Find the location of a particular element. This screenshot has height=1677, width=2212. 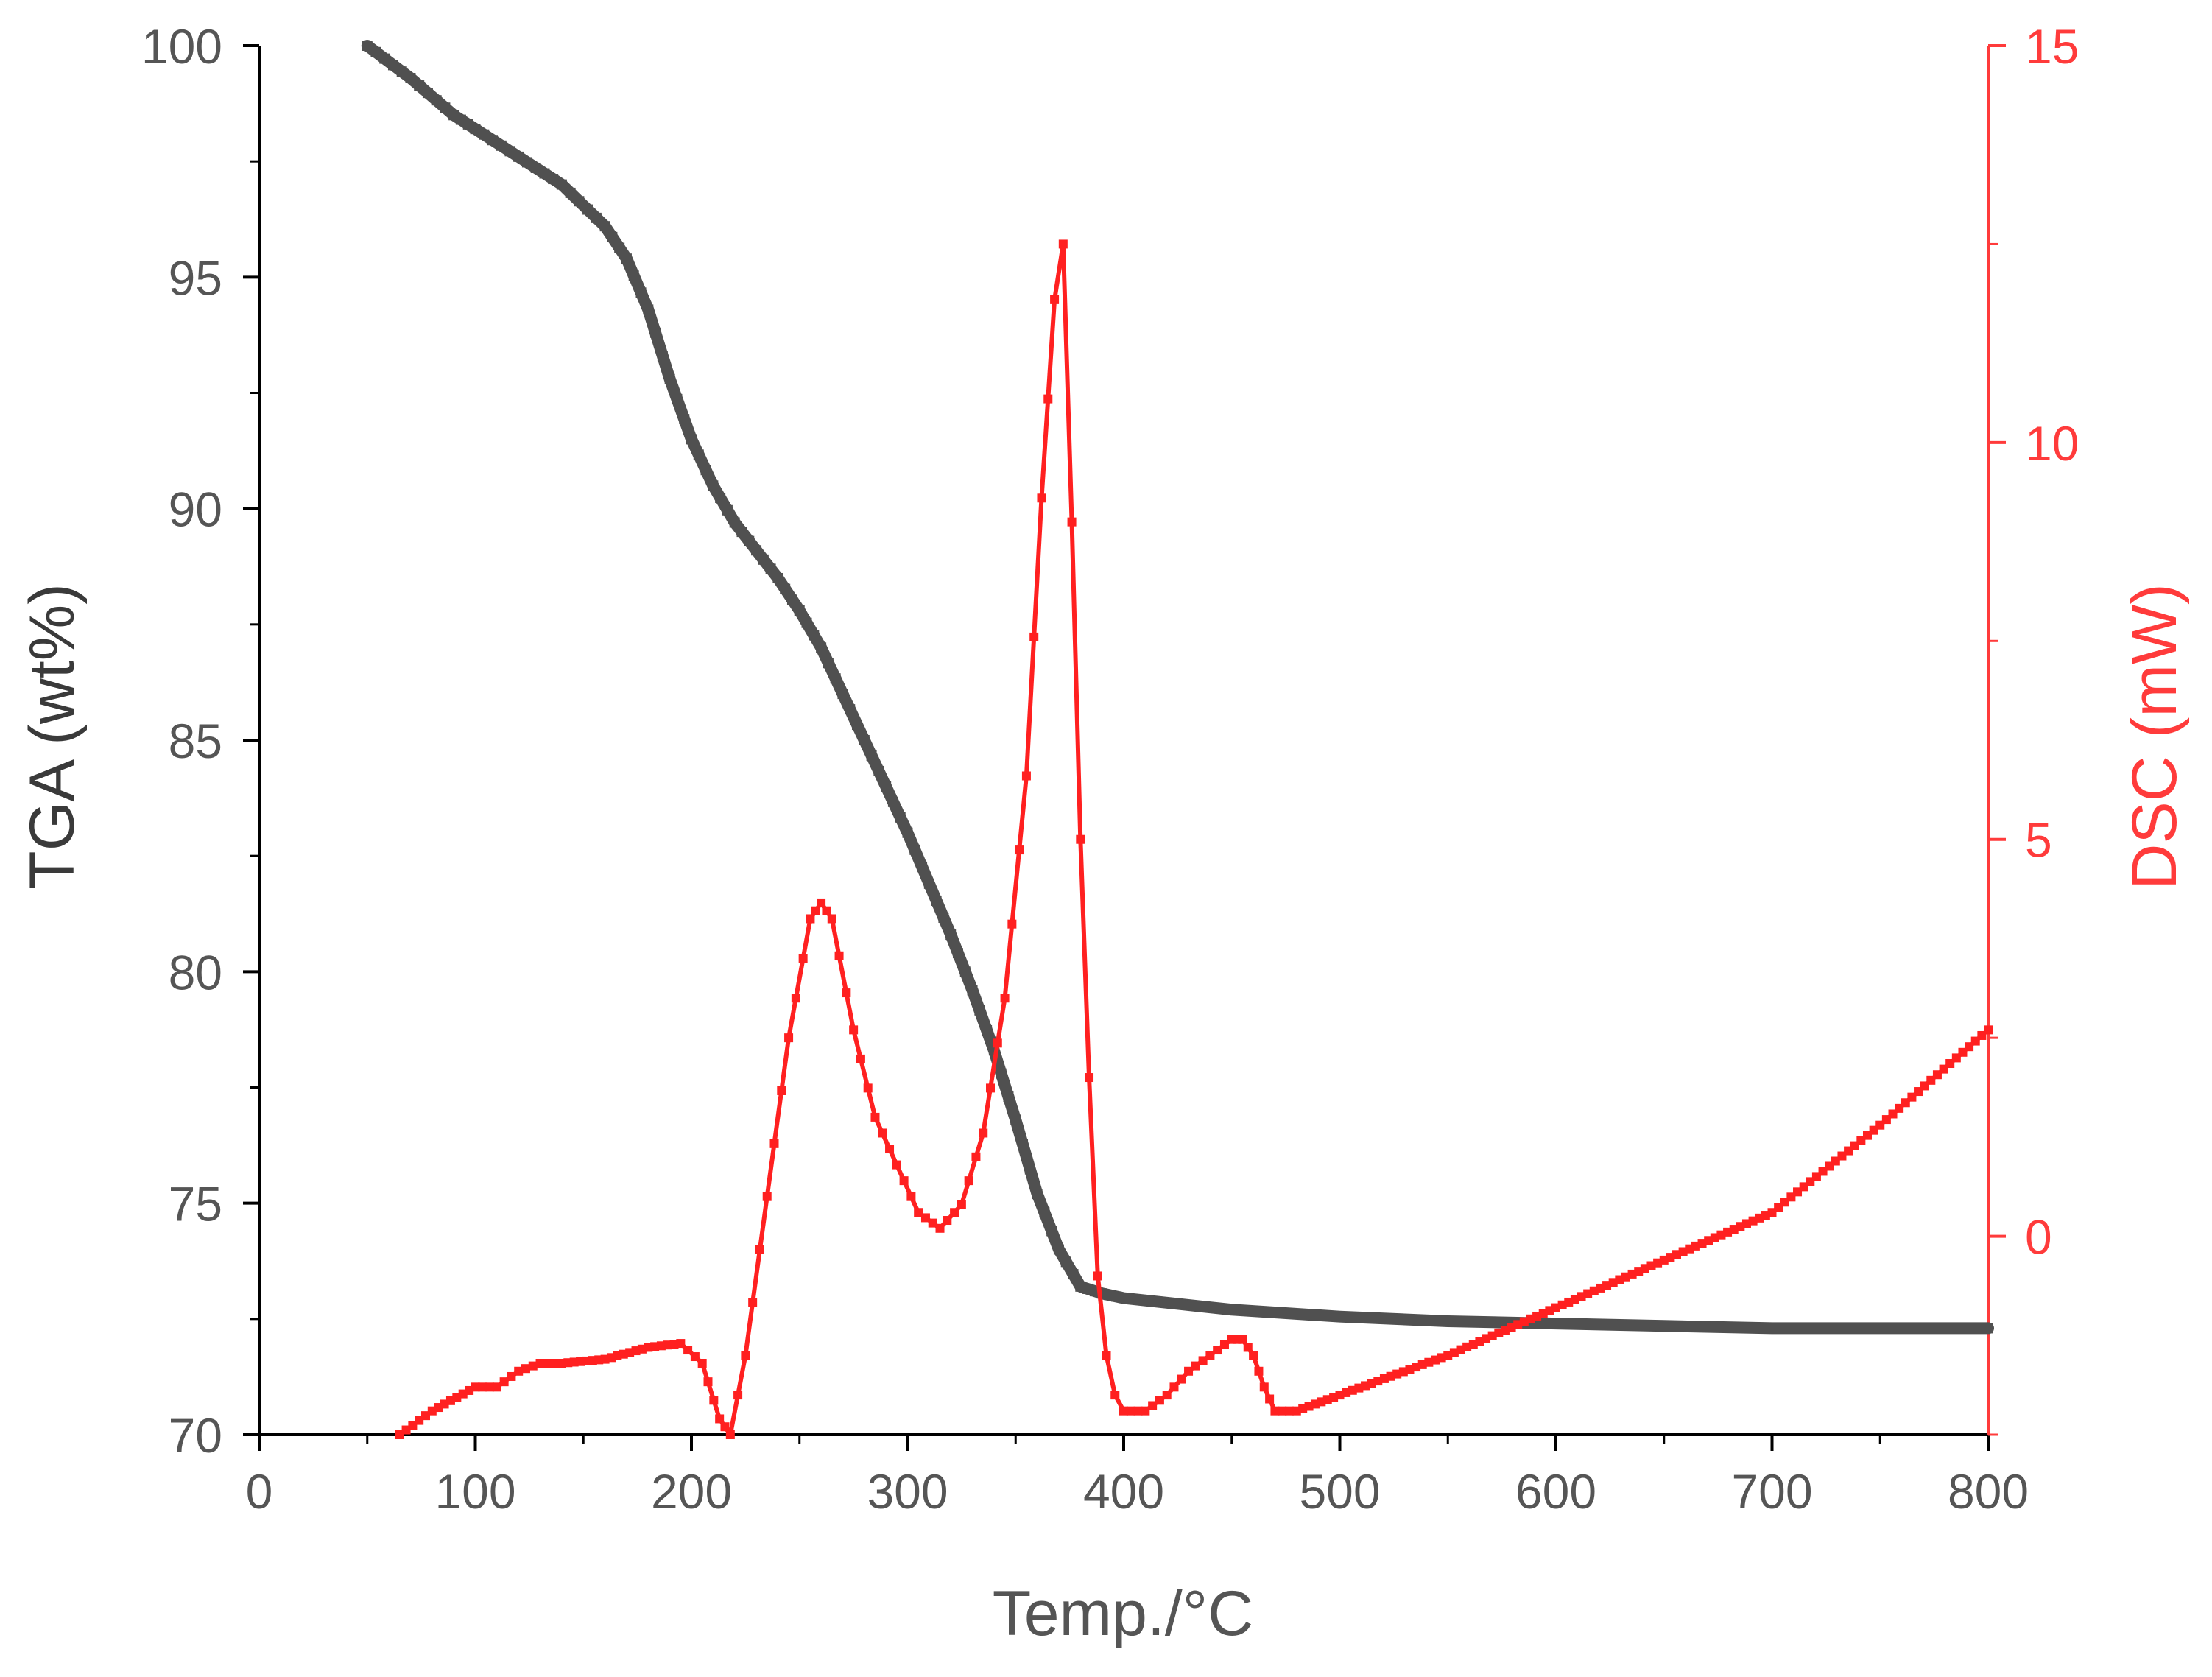

y-tick-label: 100 is located at coordinates (181, 46).